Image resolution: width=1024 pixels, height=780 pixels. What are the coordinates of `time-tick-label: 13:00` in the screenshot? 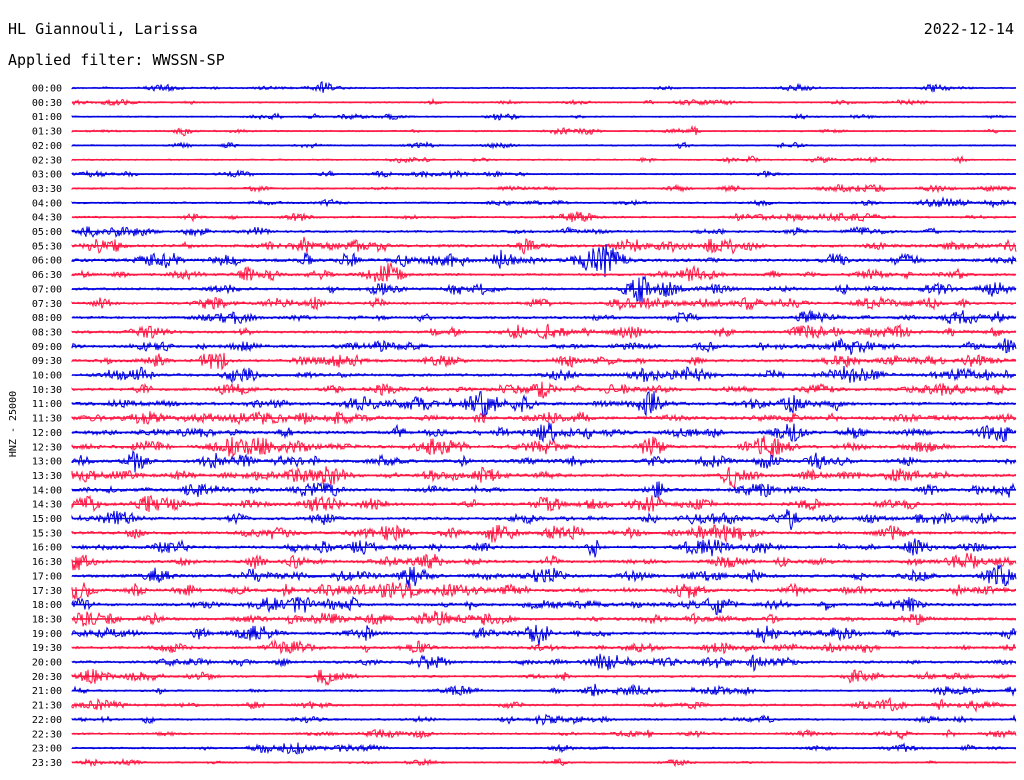 It's located at (47, 462).